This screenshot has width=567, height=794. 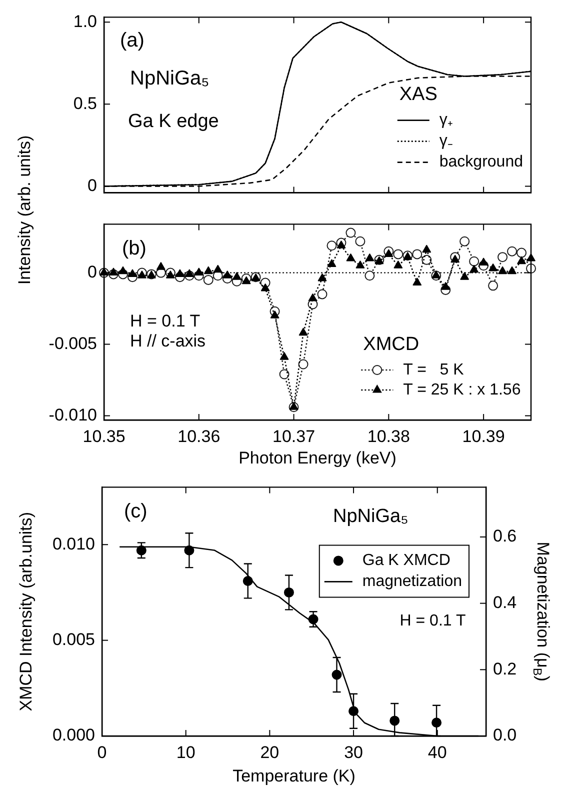 What do you see at coordinates (73, 544) in the screenshot?
I see `y-tick-label: 0.010` at bounding box center [73, 544].